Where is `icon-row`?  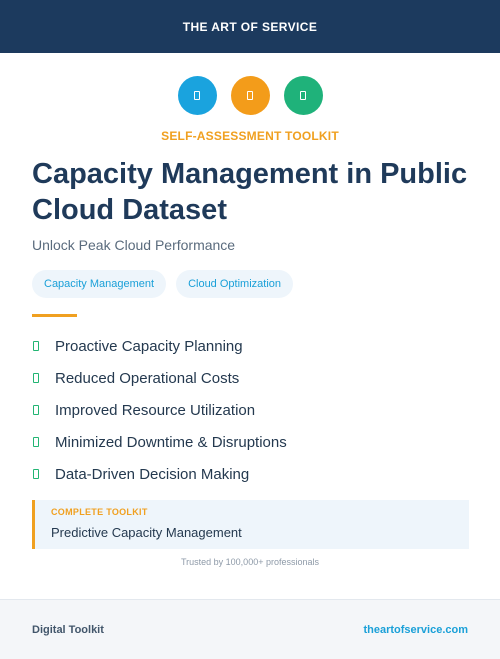
icon-row is located at coordinates (250, 95).